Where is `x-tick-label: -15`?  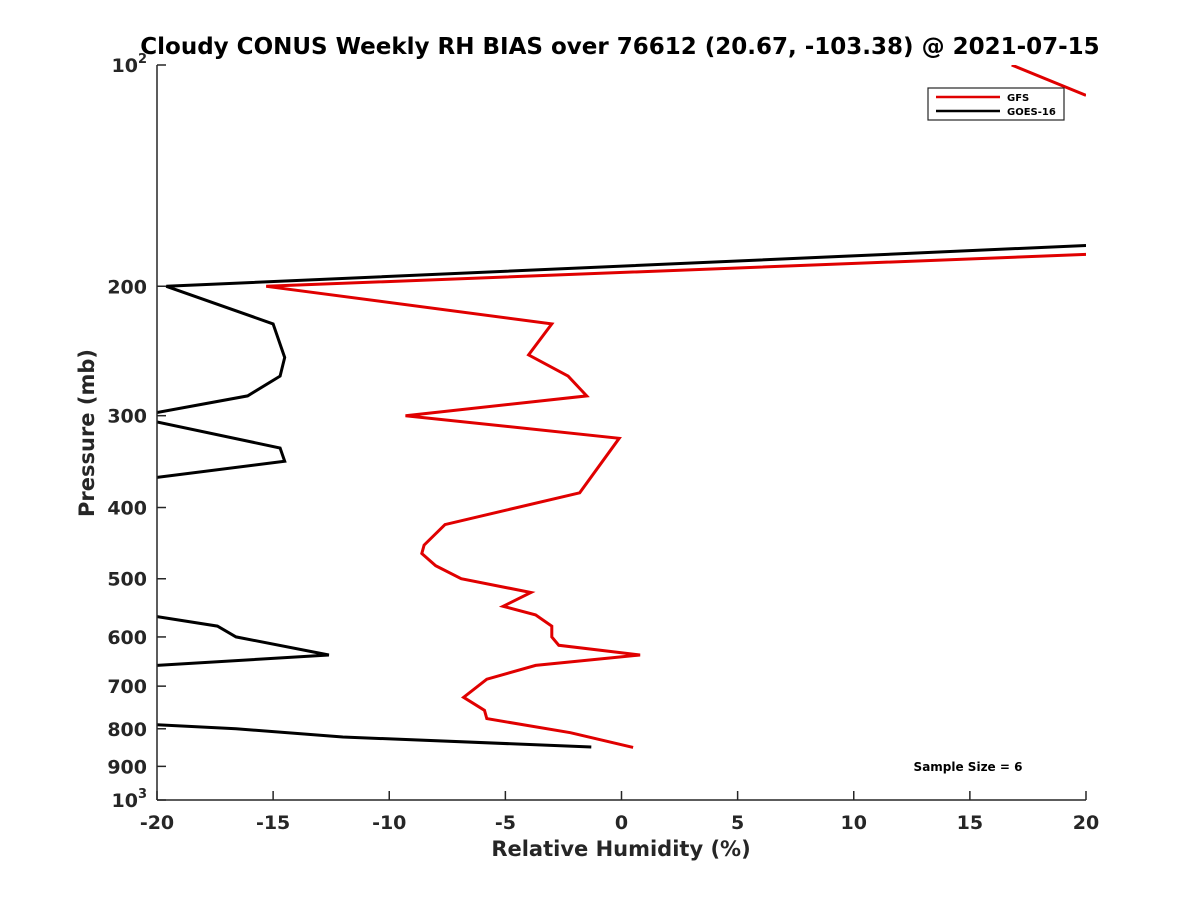 x-tick-label: -15 is located at coordinates (273, 823).